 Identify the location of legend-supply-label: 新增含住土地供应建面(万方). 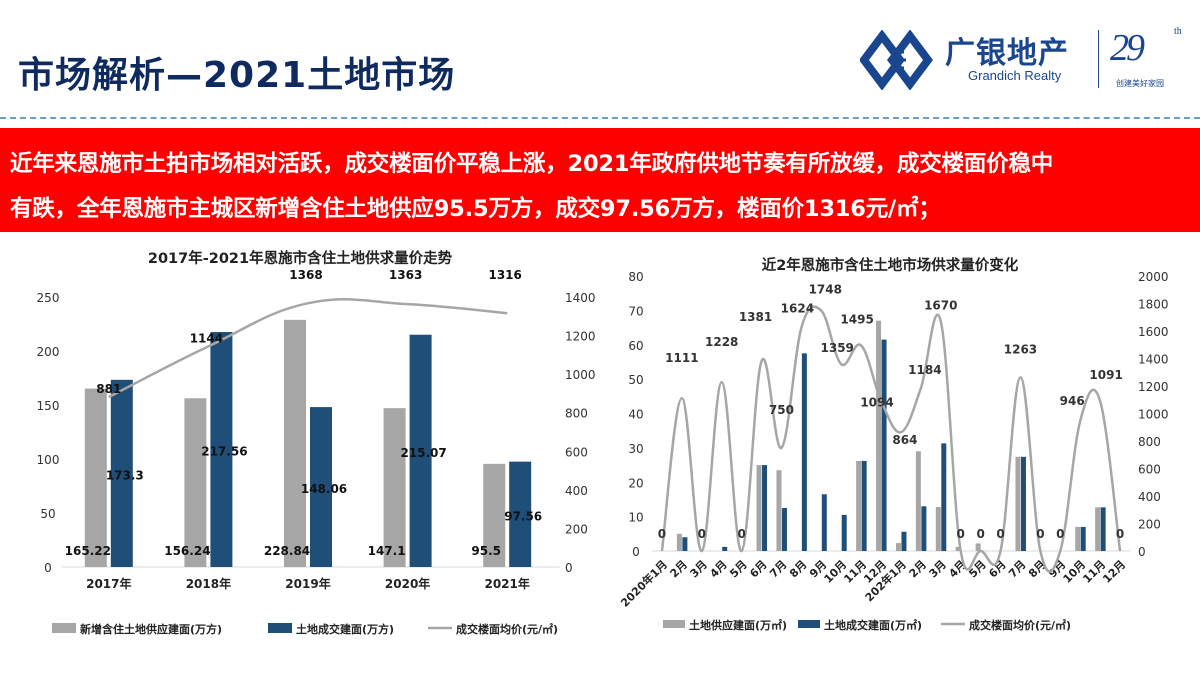
(151, 629).